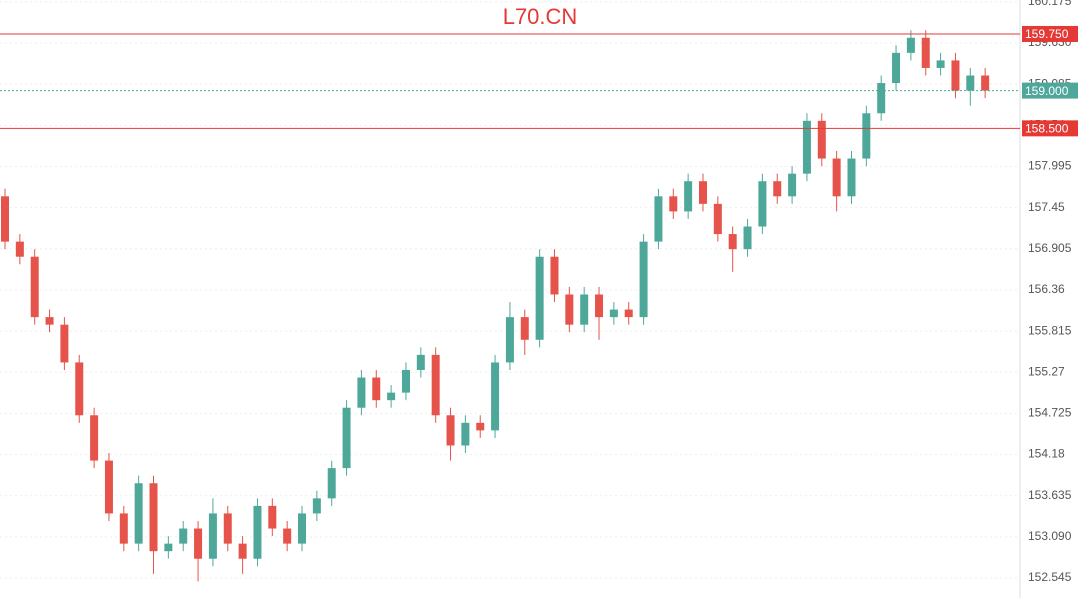  Describe the element at coordinates (1050, 413) in the screenshot. I see `y-tick-label: 154.725` at that location.